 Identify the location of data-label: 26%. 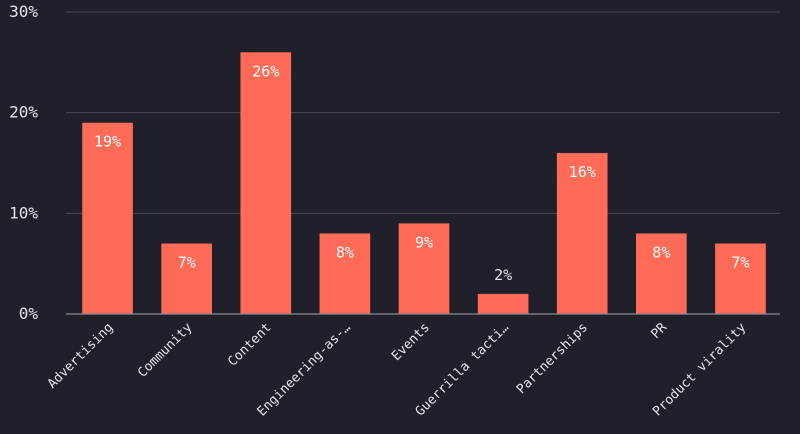
(265, 71).